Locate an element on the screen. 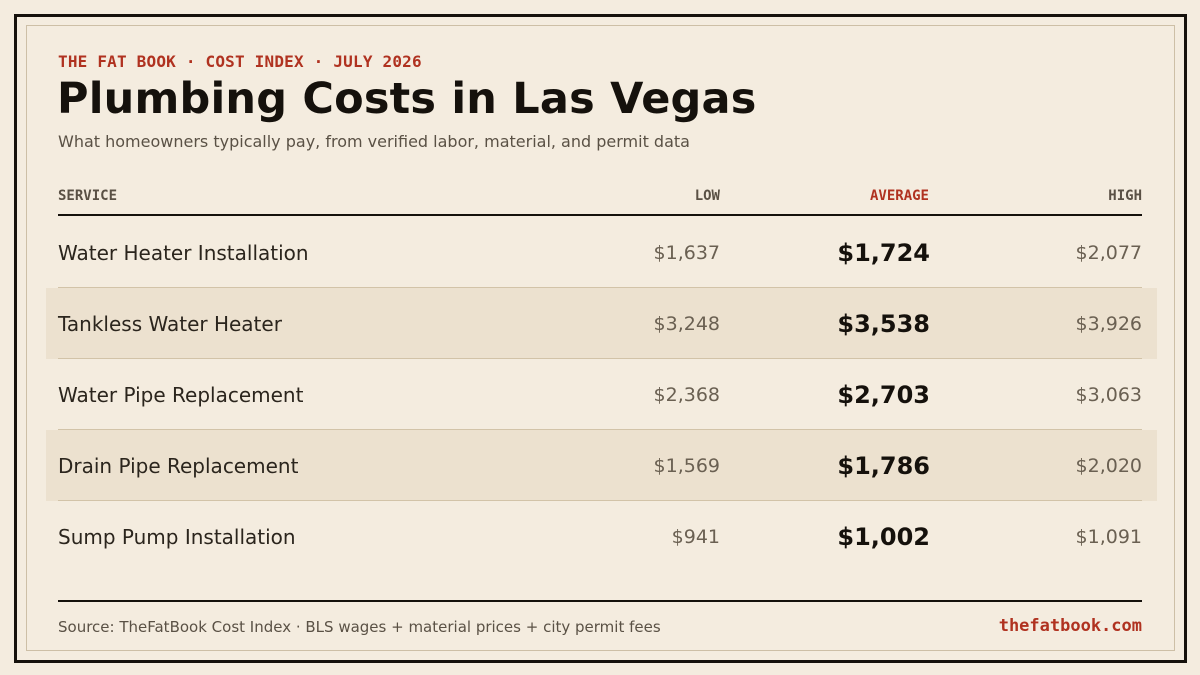 Image resolution: width=1200 pixels, height=675 pixels. average-cost: $1,724 is located at coordinates (883, 252).